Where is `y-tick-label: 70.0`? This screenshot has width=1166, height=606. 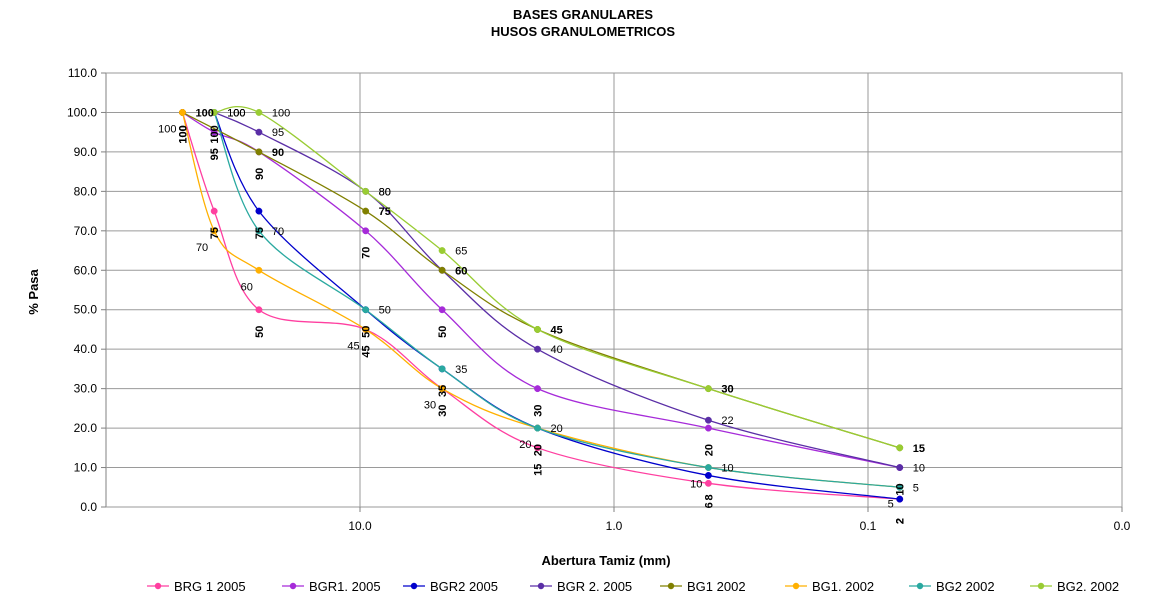
y-tick-label: 70.0 is located at coordinates (86, 231).